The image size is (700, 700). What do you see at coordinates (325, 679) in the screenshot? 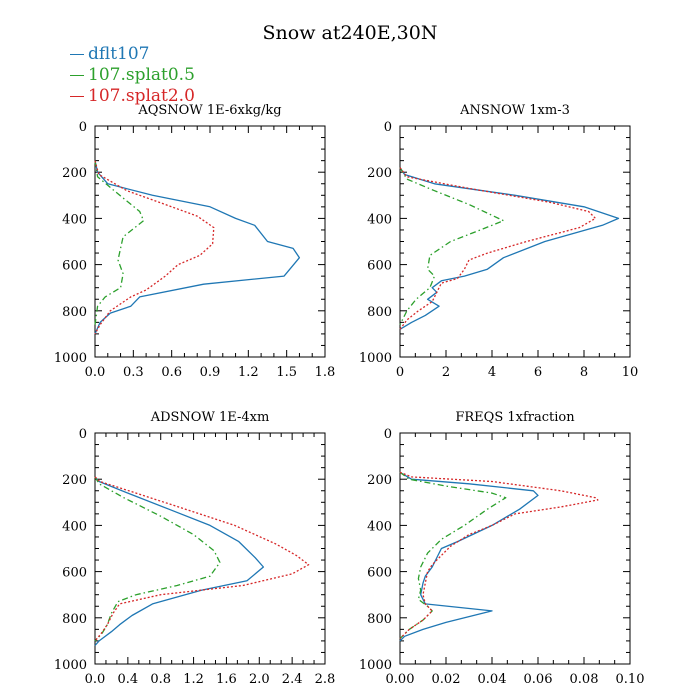
I see `x-tick-label: 2.8` at bounding box center [325, 679].